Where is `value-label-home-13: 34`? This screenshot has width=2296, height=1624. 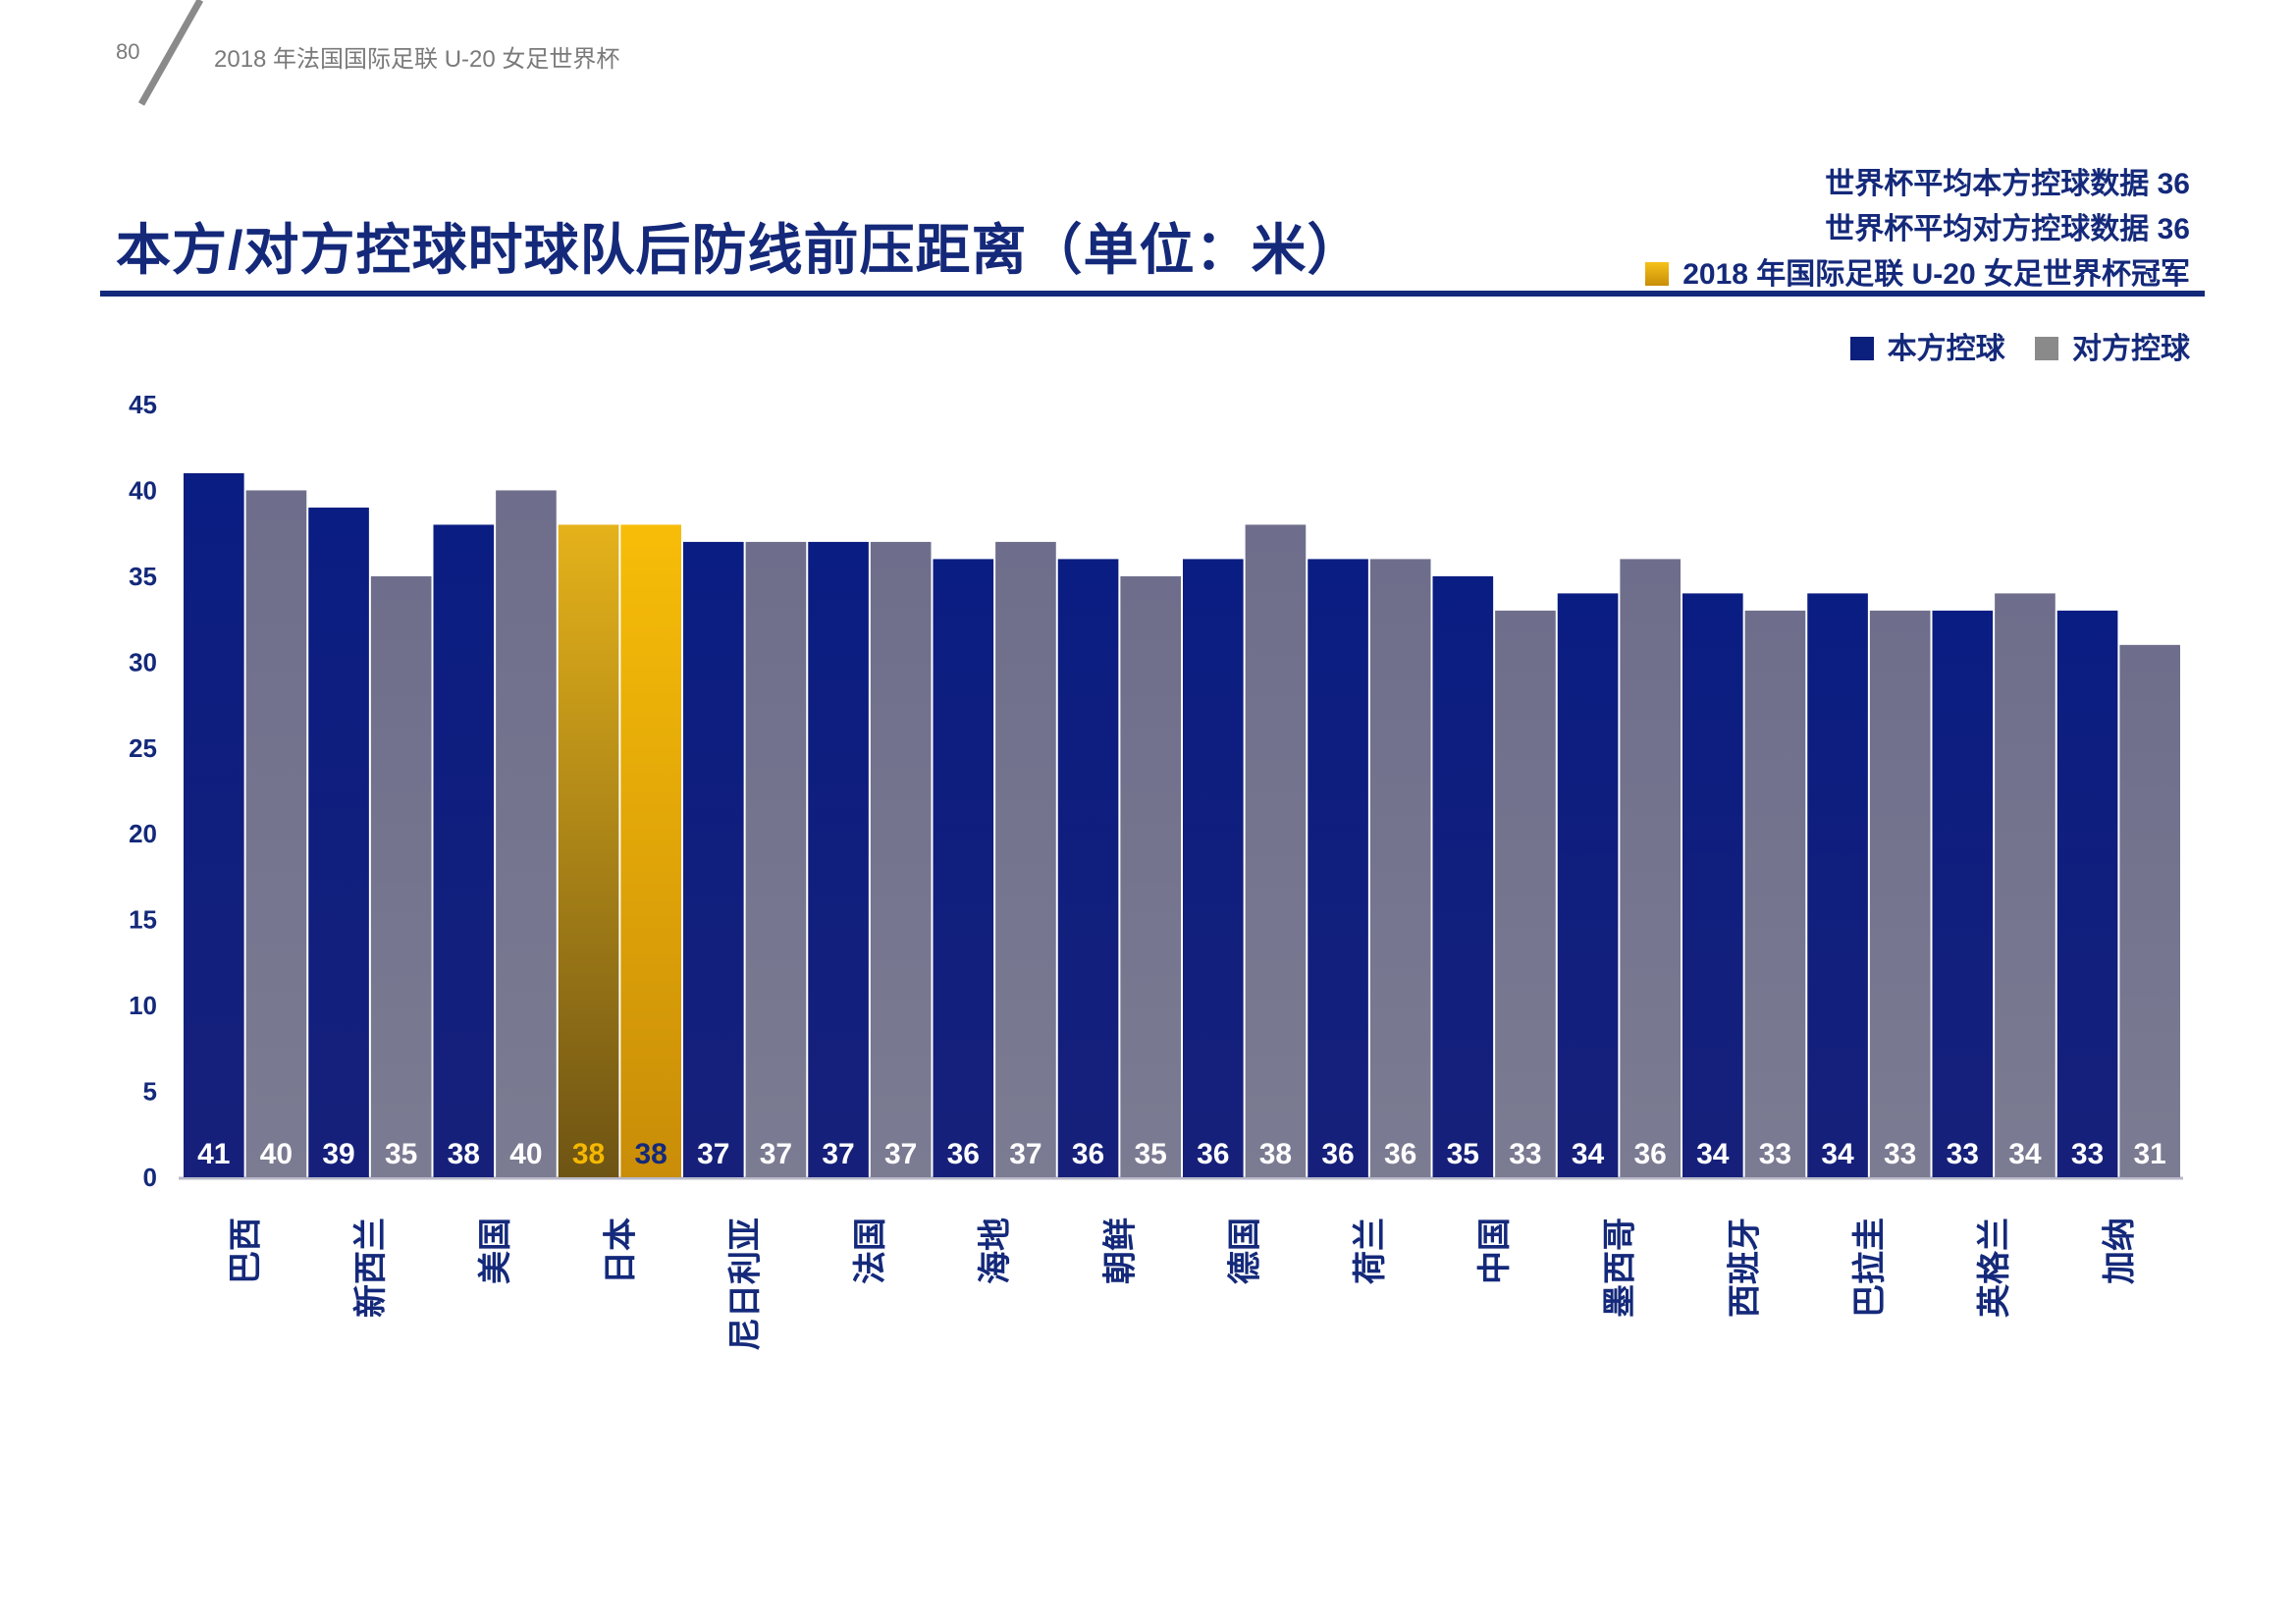
value-label-home-13: 34 is located at coordinates (1838, 1154).